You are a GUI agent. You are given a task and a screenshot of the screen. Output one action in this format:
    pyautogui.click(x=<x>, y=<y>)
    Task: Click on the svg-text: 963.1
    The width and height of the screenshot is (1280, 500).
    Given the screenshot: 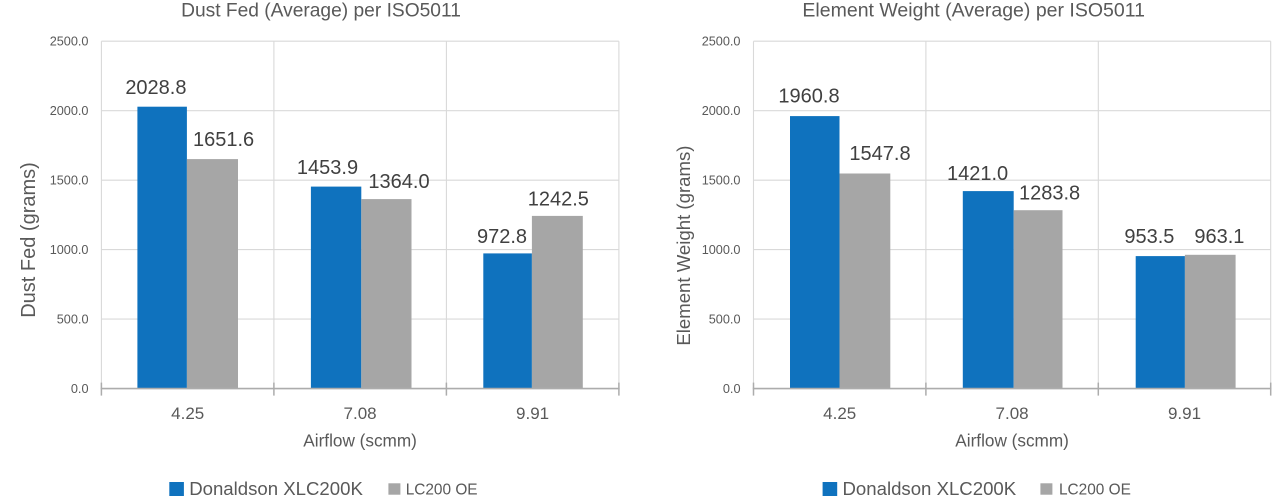 What is the action you would take?
    pyautogui.click(x=1219, y=237)
    